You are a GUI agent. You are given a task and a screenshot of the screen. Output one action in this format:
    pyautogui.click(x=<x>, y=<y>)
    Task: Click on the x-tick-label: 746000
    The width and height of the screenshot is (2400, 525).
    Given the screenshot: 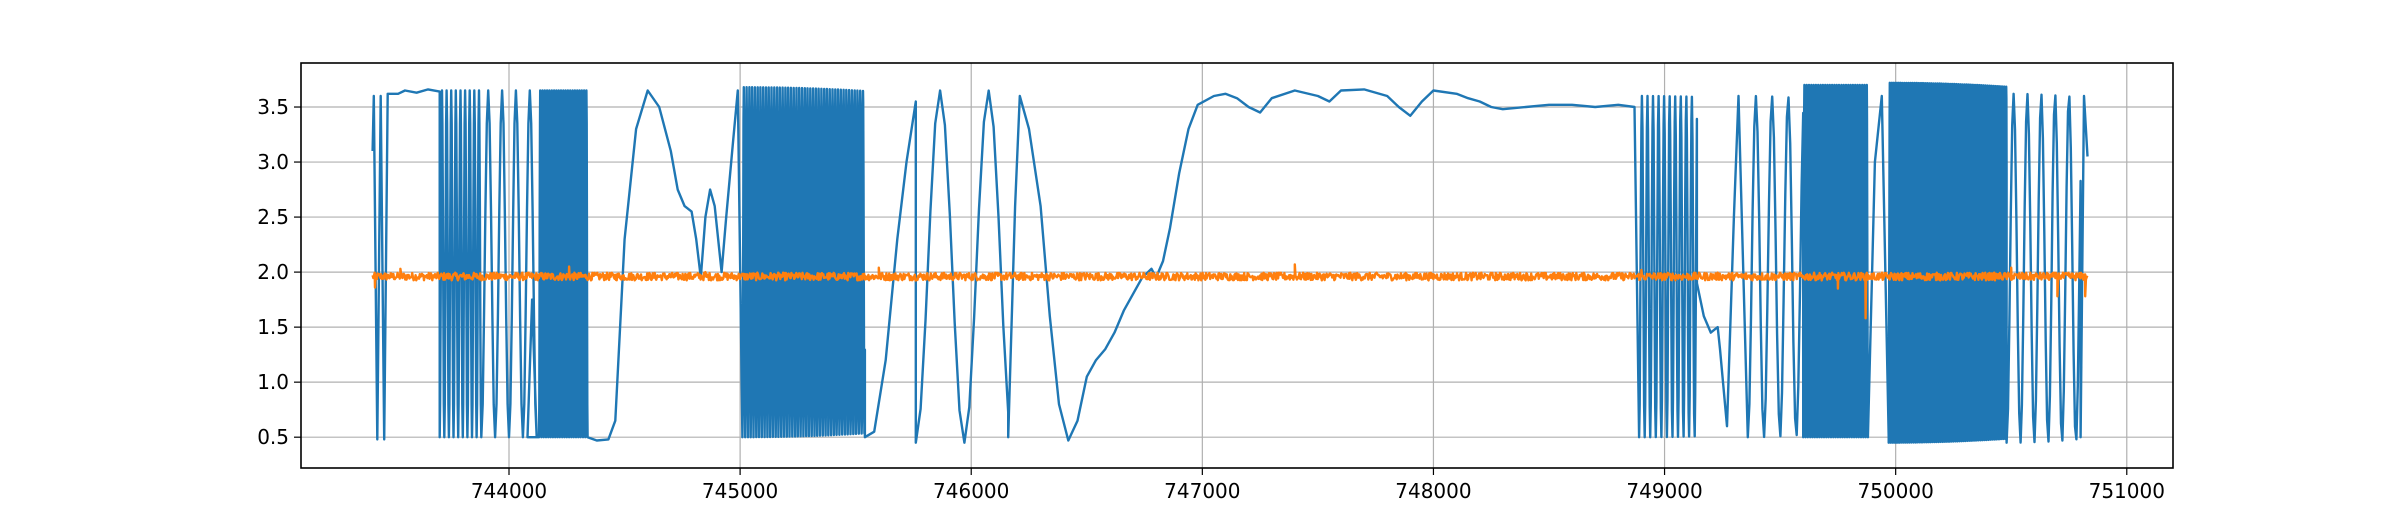 What is the action you would take?
    pyautogui.click(x=971, y=491)
    